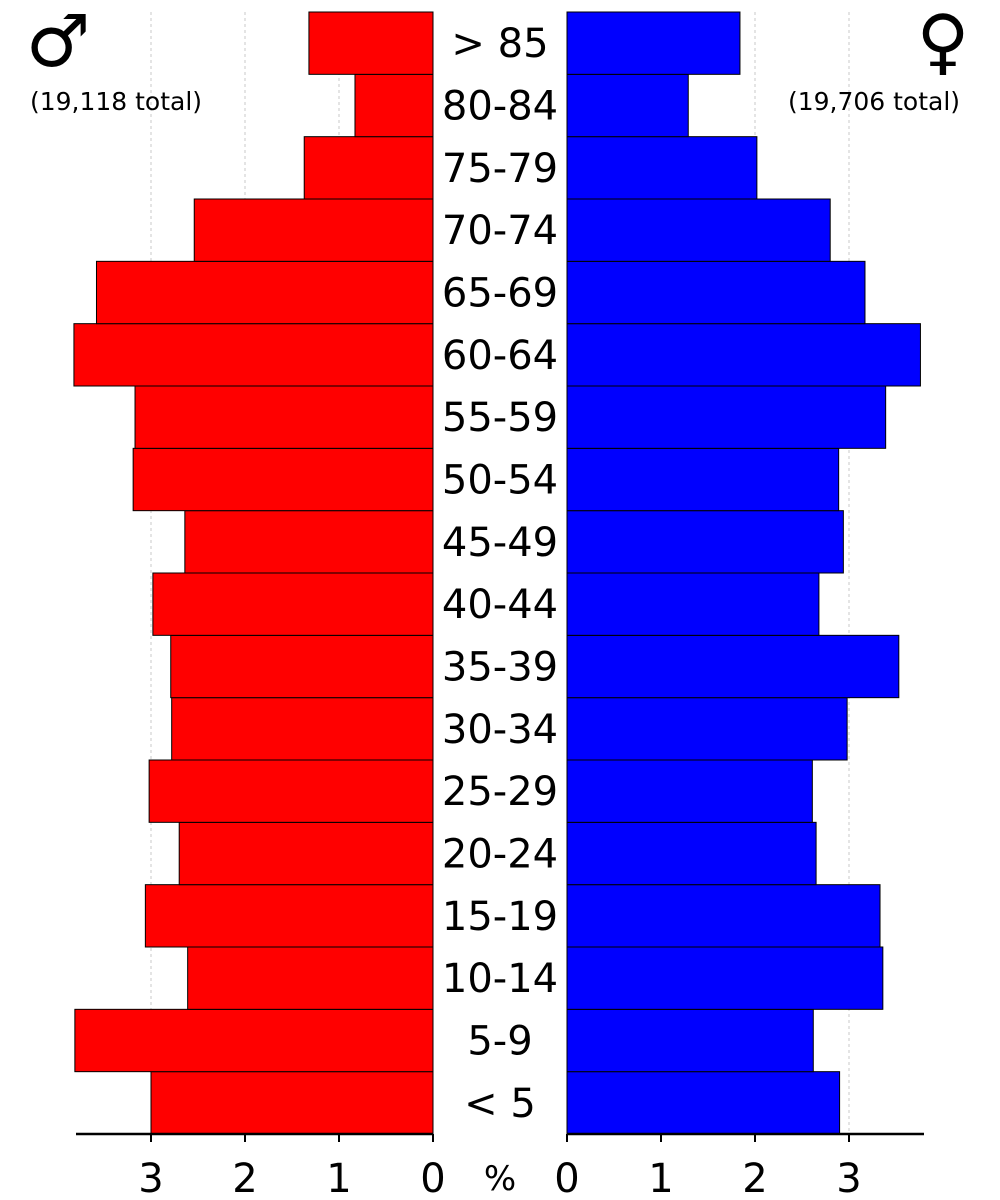 Image resolution: width=1000 pixels, height=1200 pixels. I want to click on female-symbol-icon: ♀, so click(943, 41).